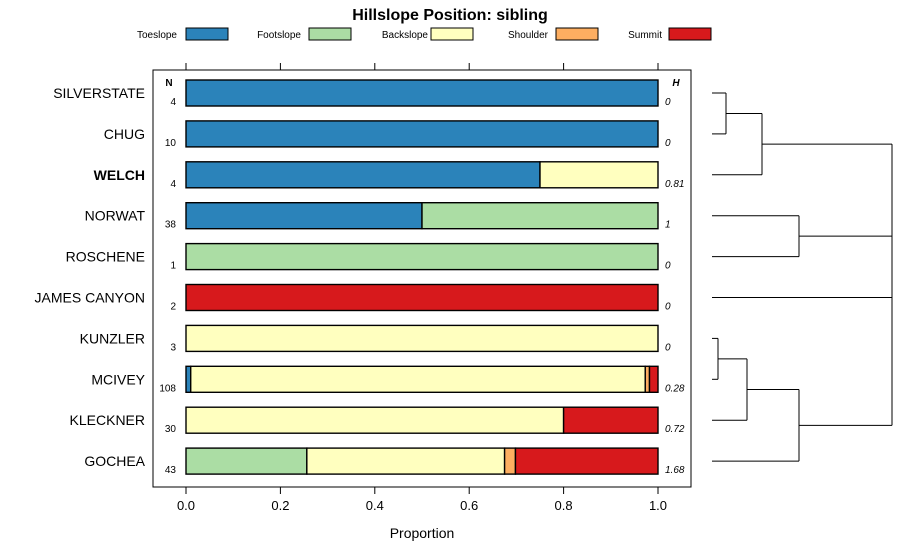 The width and height of the screenshot is (900, 560). Describe the element at coordinates (668, 347) in the screenshot. I see `h-value-kunzler: 0` at that location.